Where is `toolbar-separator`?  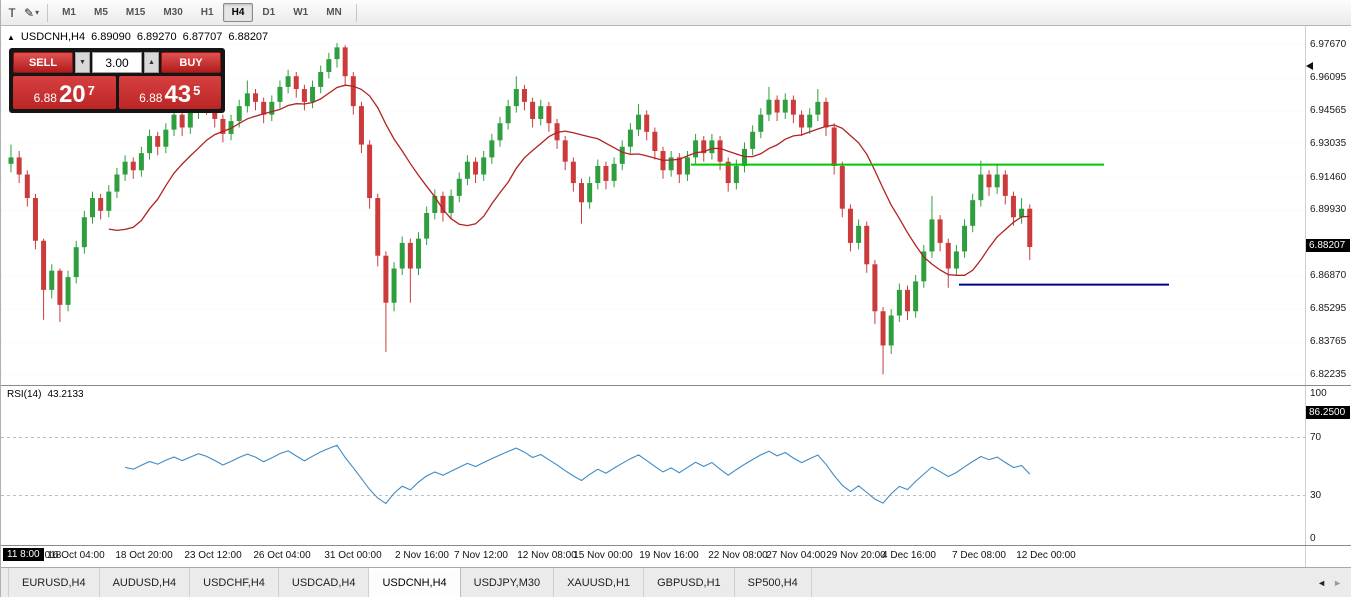 toolbar-separator is located at coordinates (356, 12).